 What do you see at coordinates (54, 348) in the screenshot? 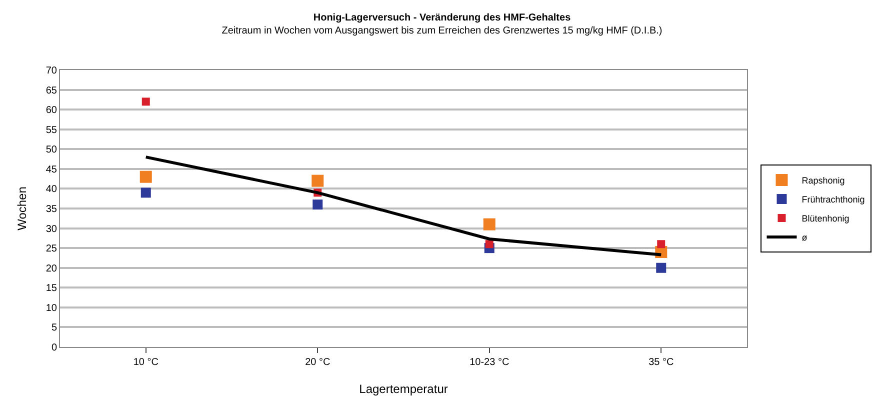
I see `y-tick-label: 0` at bounding box center [54, 348].